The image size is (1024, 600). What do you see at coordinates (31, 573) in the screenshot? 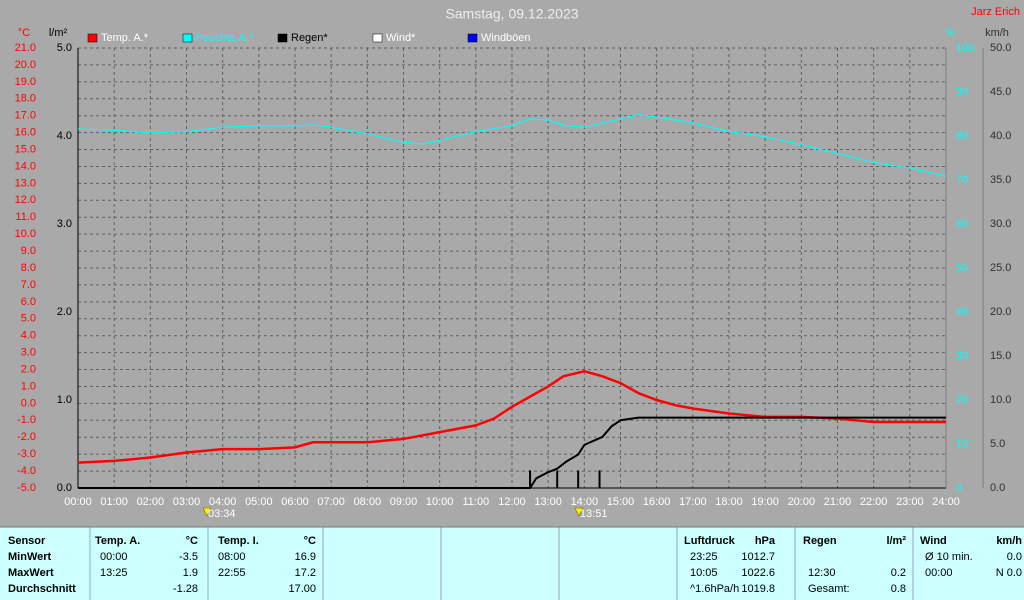
I see `row-label: MaxWert` at bounding box center [31, 573].